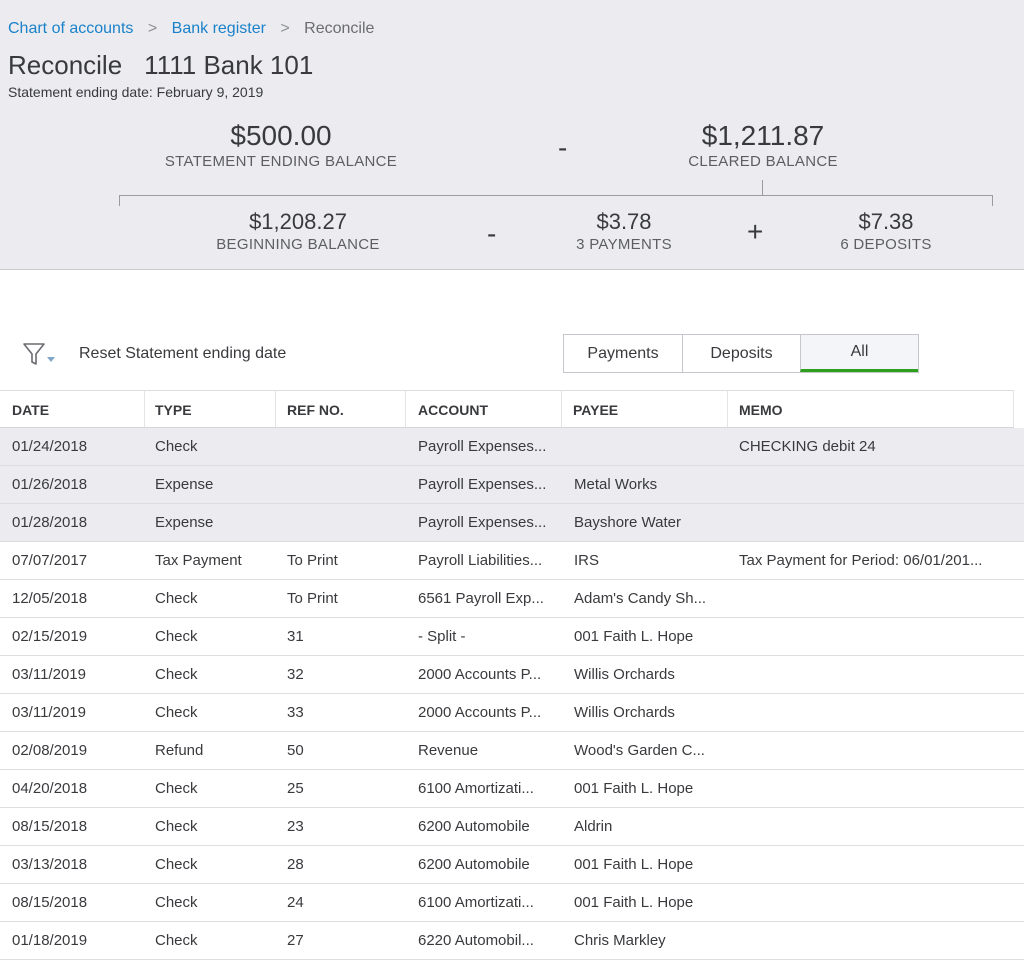  Describe the element at coordinates (312, 598) in the screenshot. I see `cell-ref-no: To Print` at that location.